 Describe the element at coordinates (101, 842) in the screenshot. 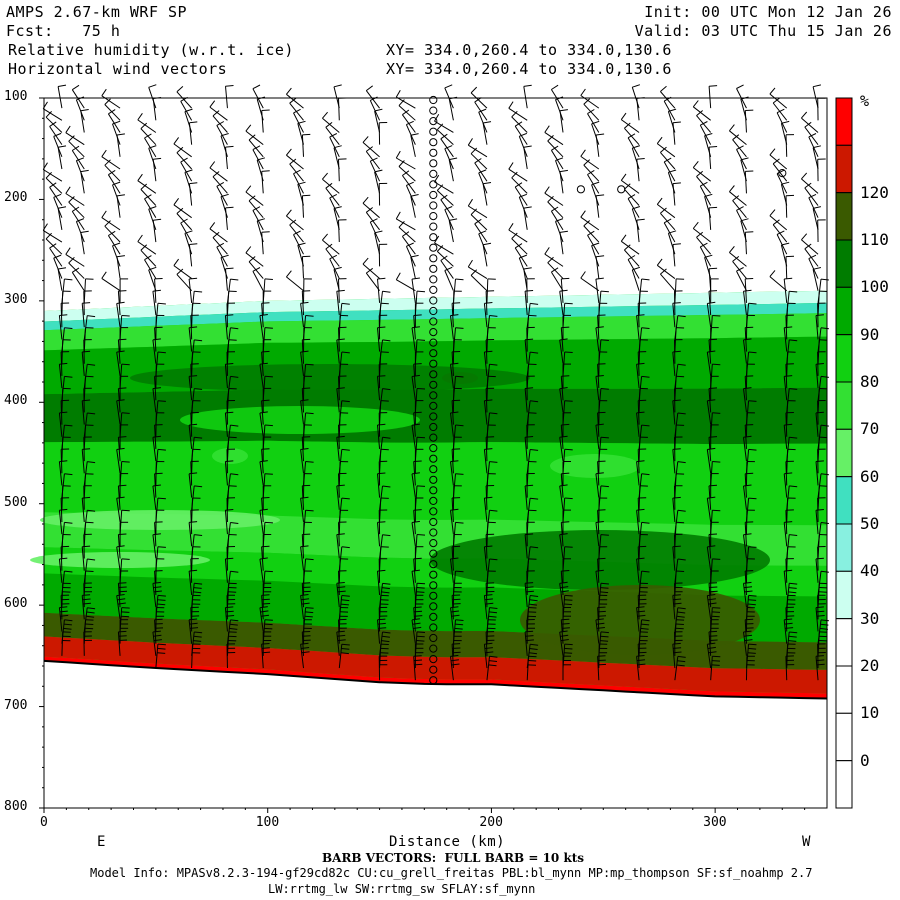

I see `x-left-end-label: E` at that location.